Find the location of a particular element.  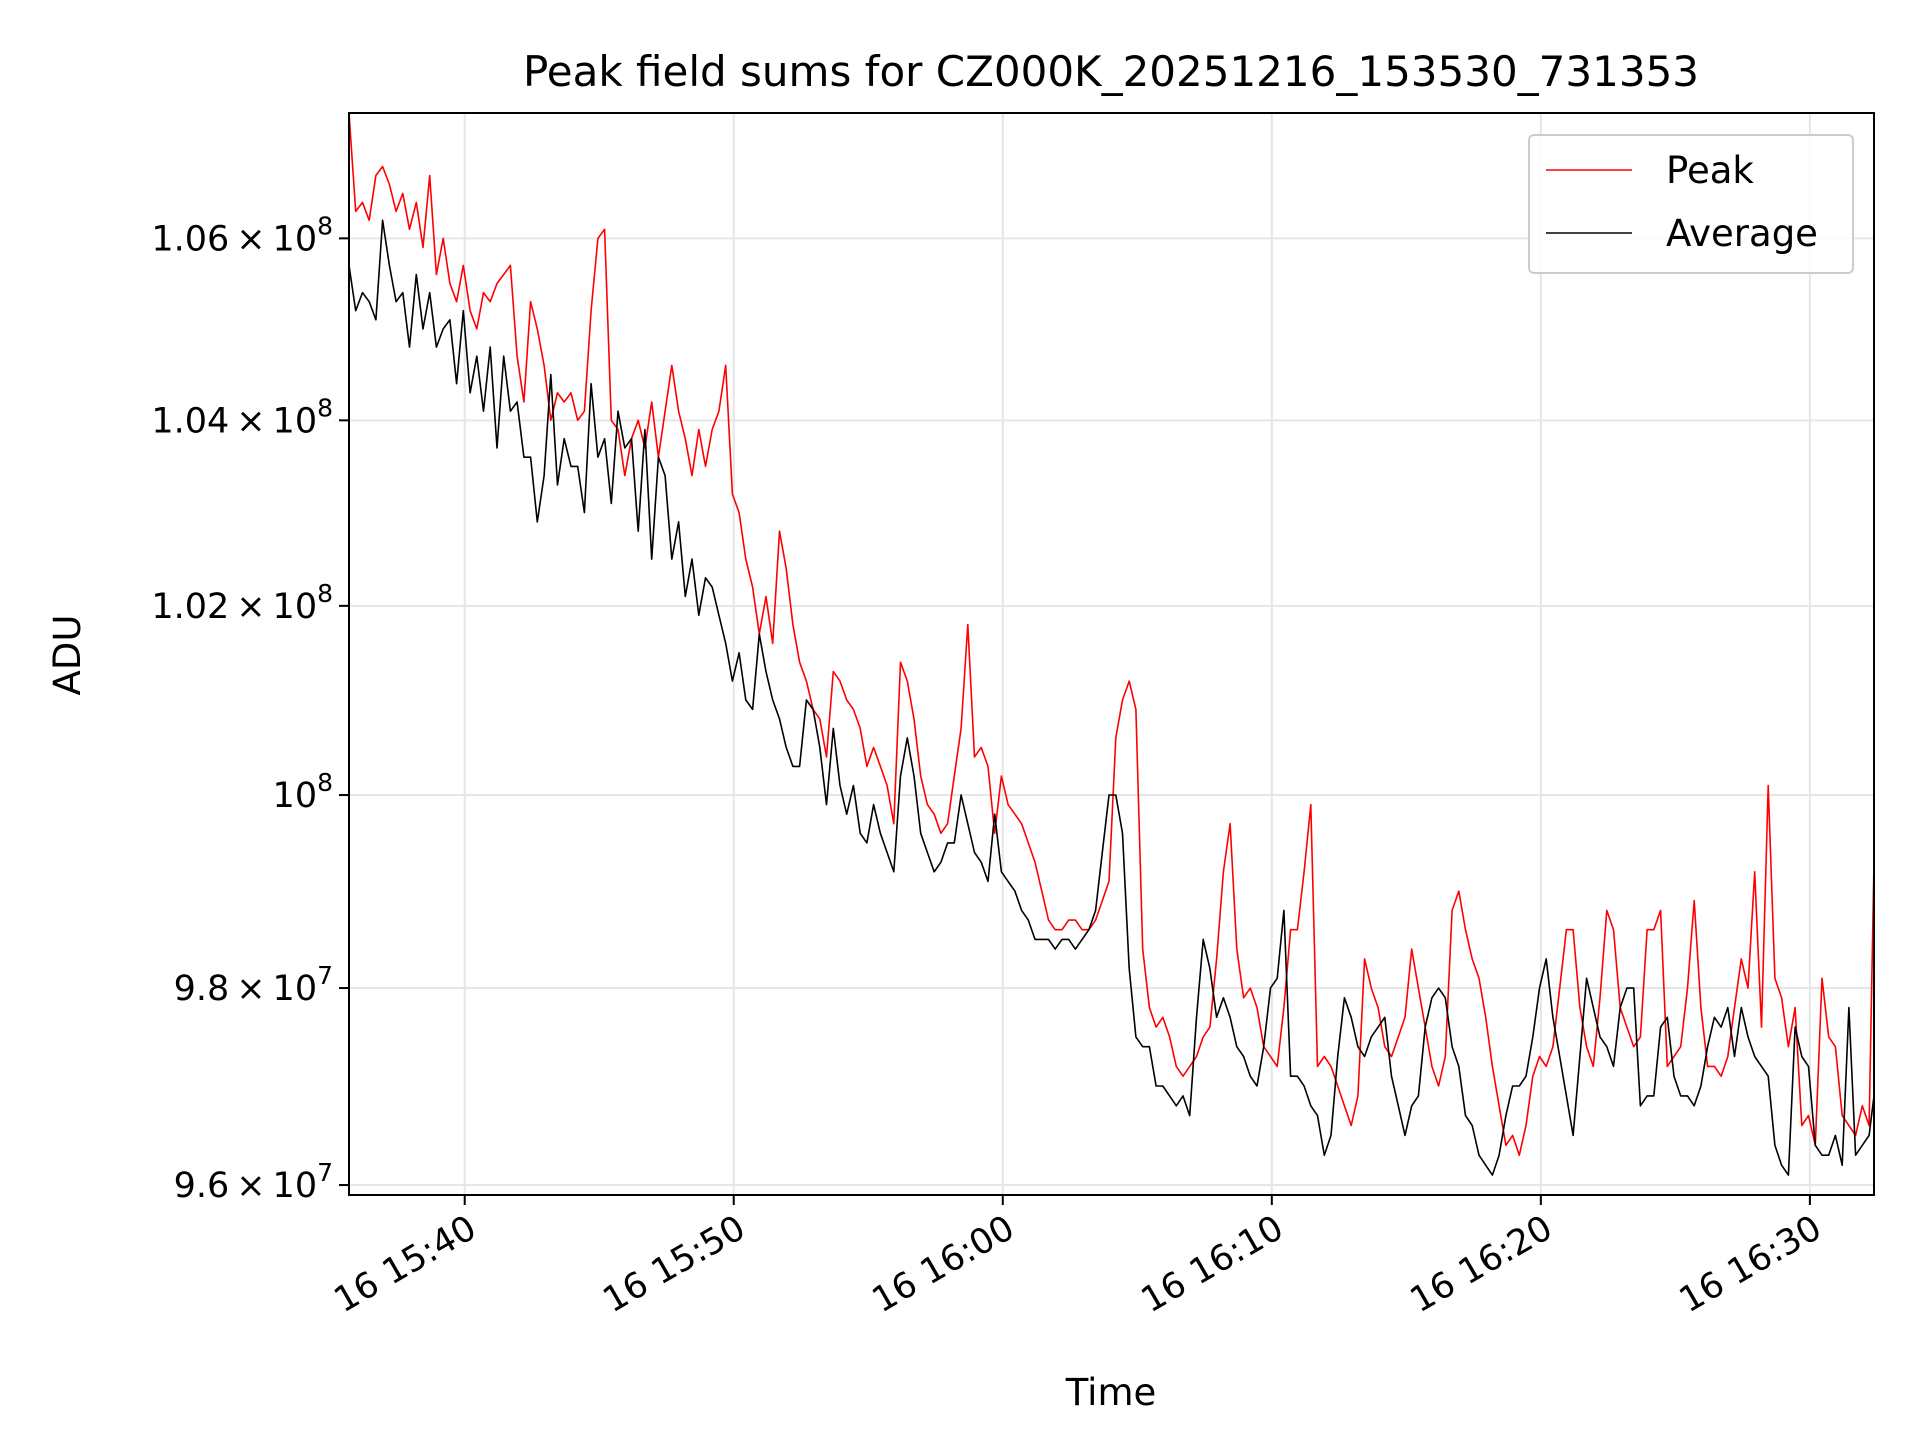

legend-average-label: Average is located at coordinates (1742, 233).